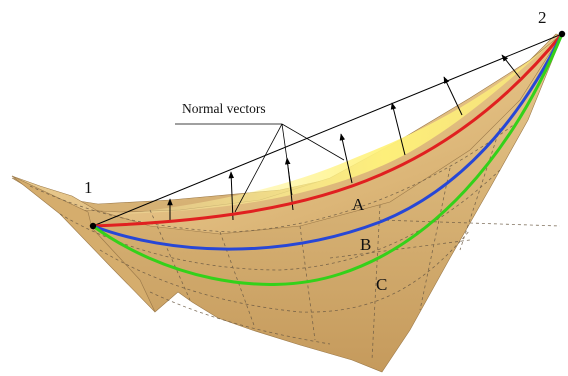 The width and height of the screenshot is (568, 376). What do you see at coordinates (365, 244) in the screenshot?
I see `curve-b-label: B` at bounding box center [365, 244].